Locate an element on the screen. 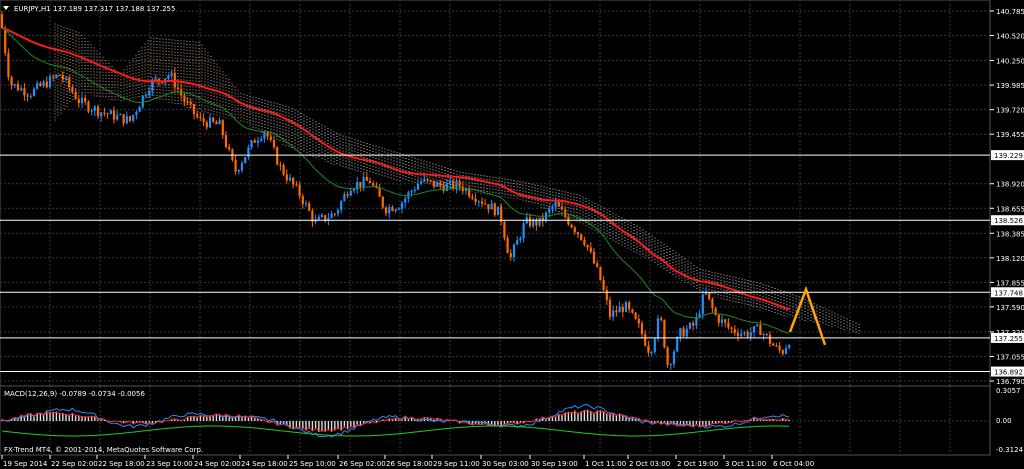 The height and width of the screenshot is (469, 1024). level-tag-label: 139.229 is located at coordinates (1008, 156).